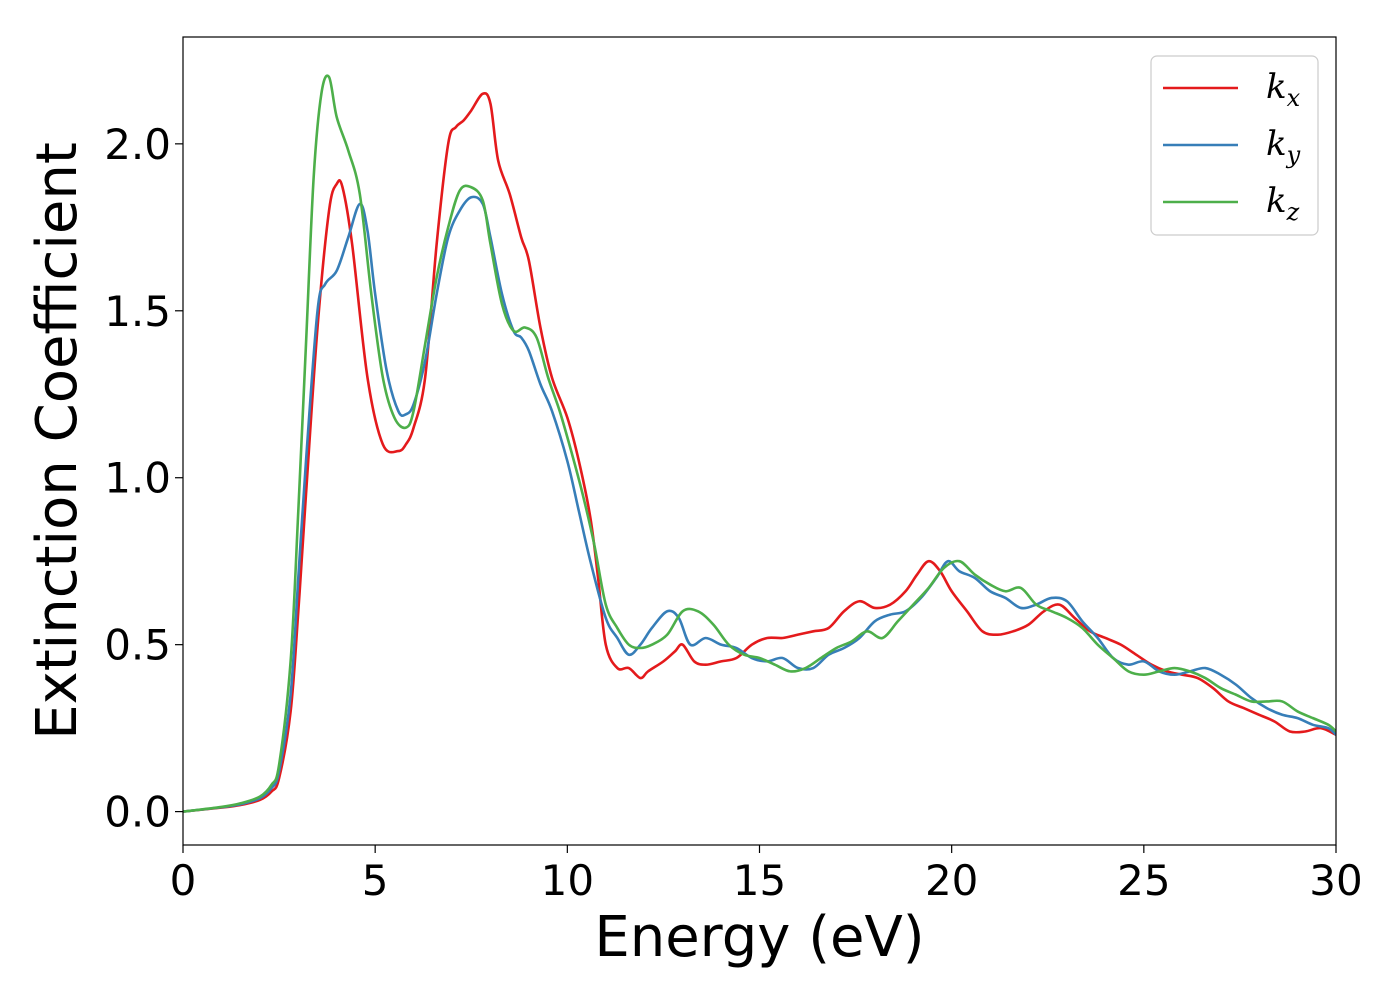 This screenshot has width=1400, height=1000. Describe the element at coordinates (951, 880) in the screenshot. I see `x-tick-label: 20` at that location.